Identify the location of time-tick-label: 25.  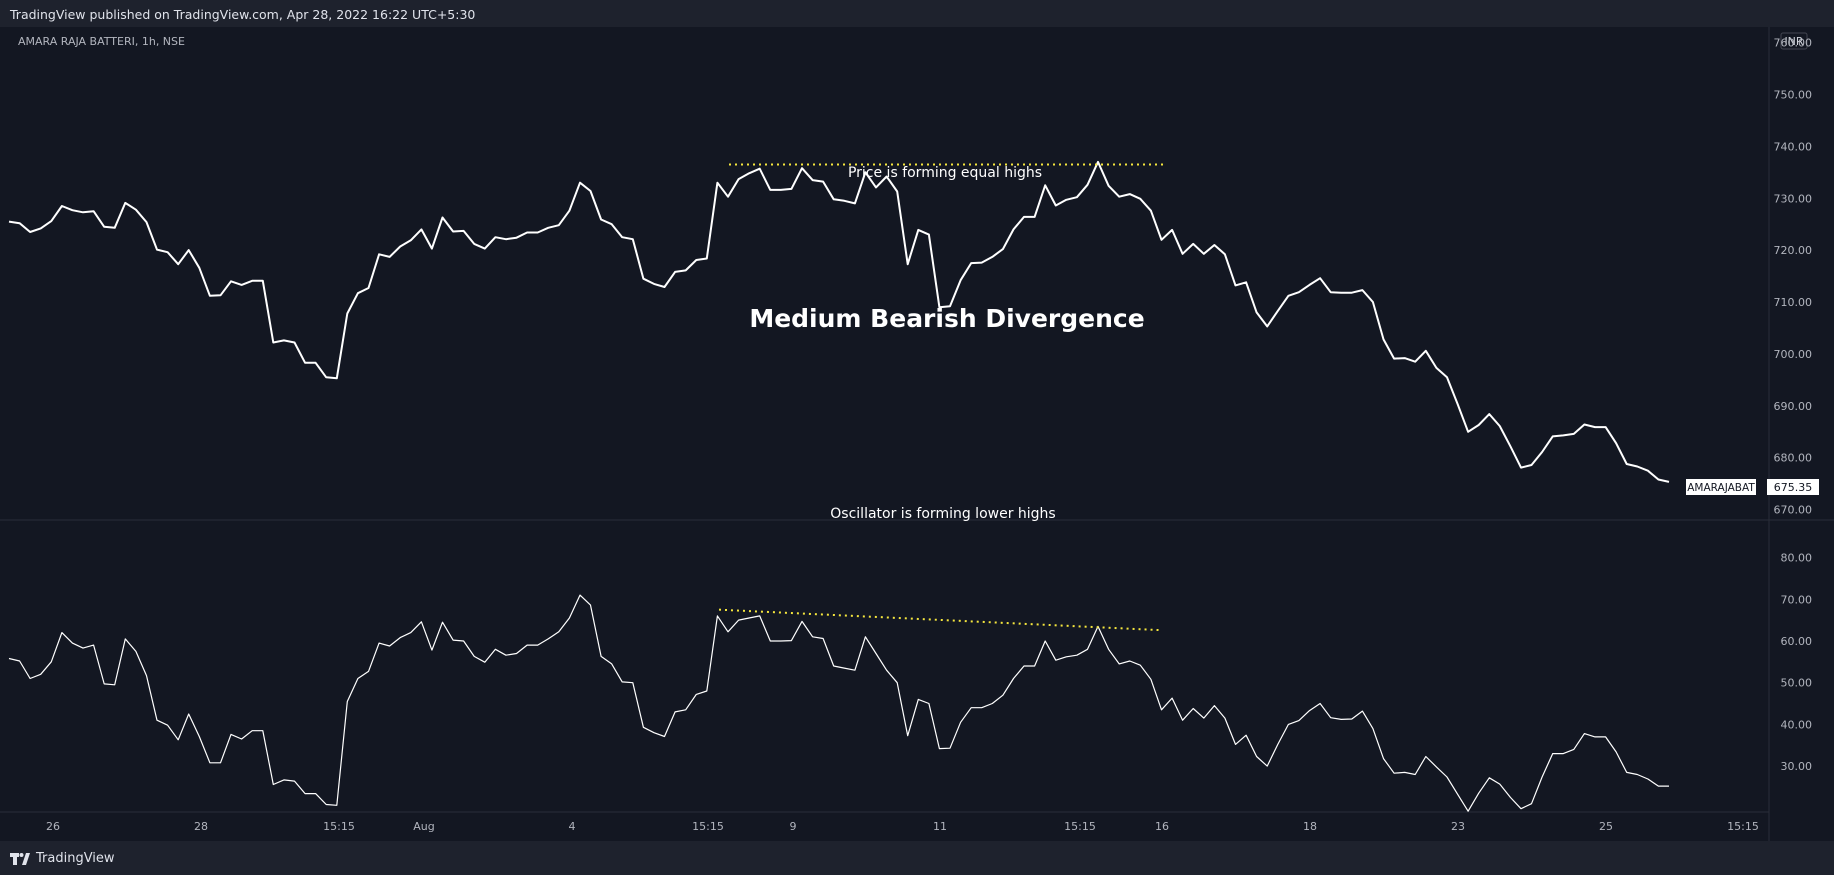
(1606, 826).